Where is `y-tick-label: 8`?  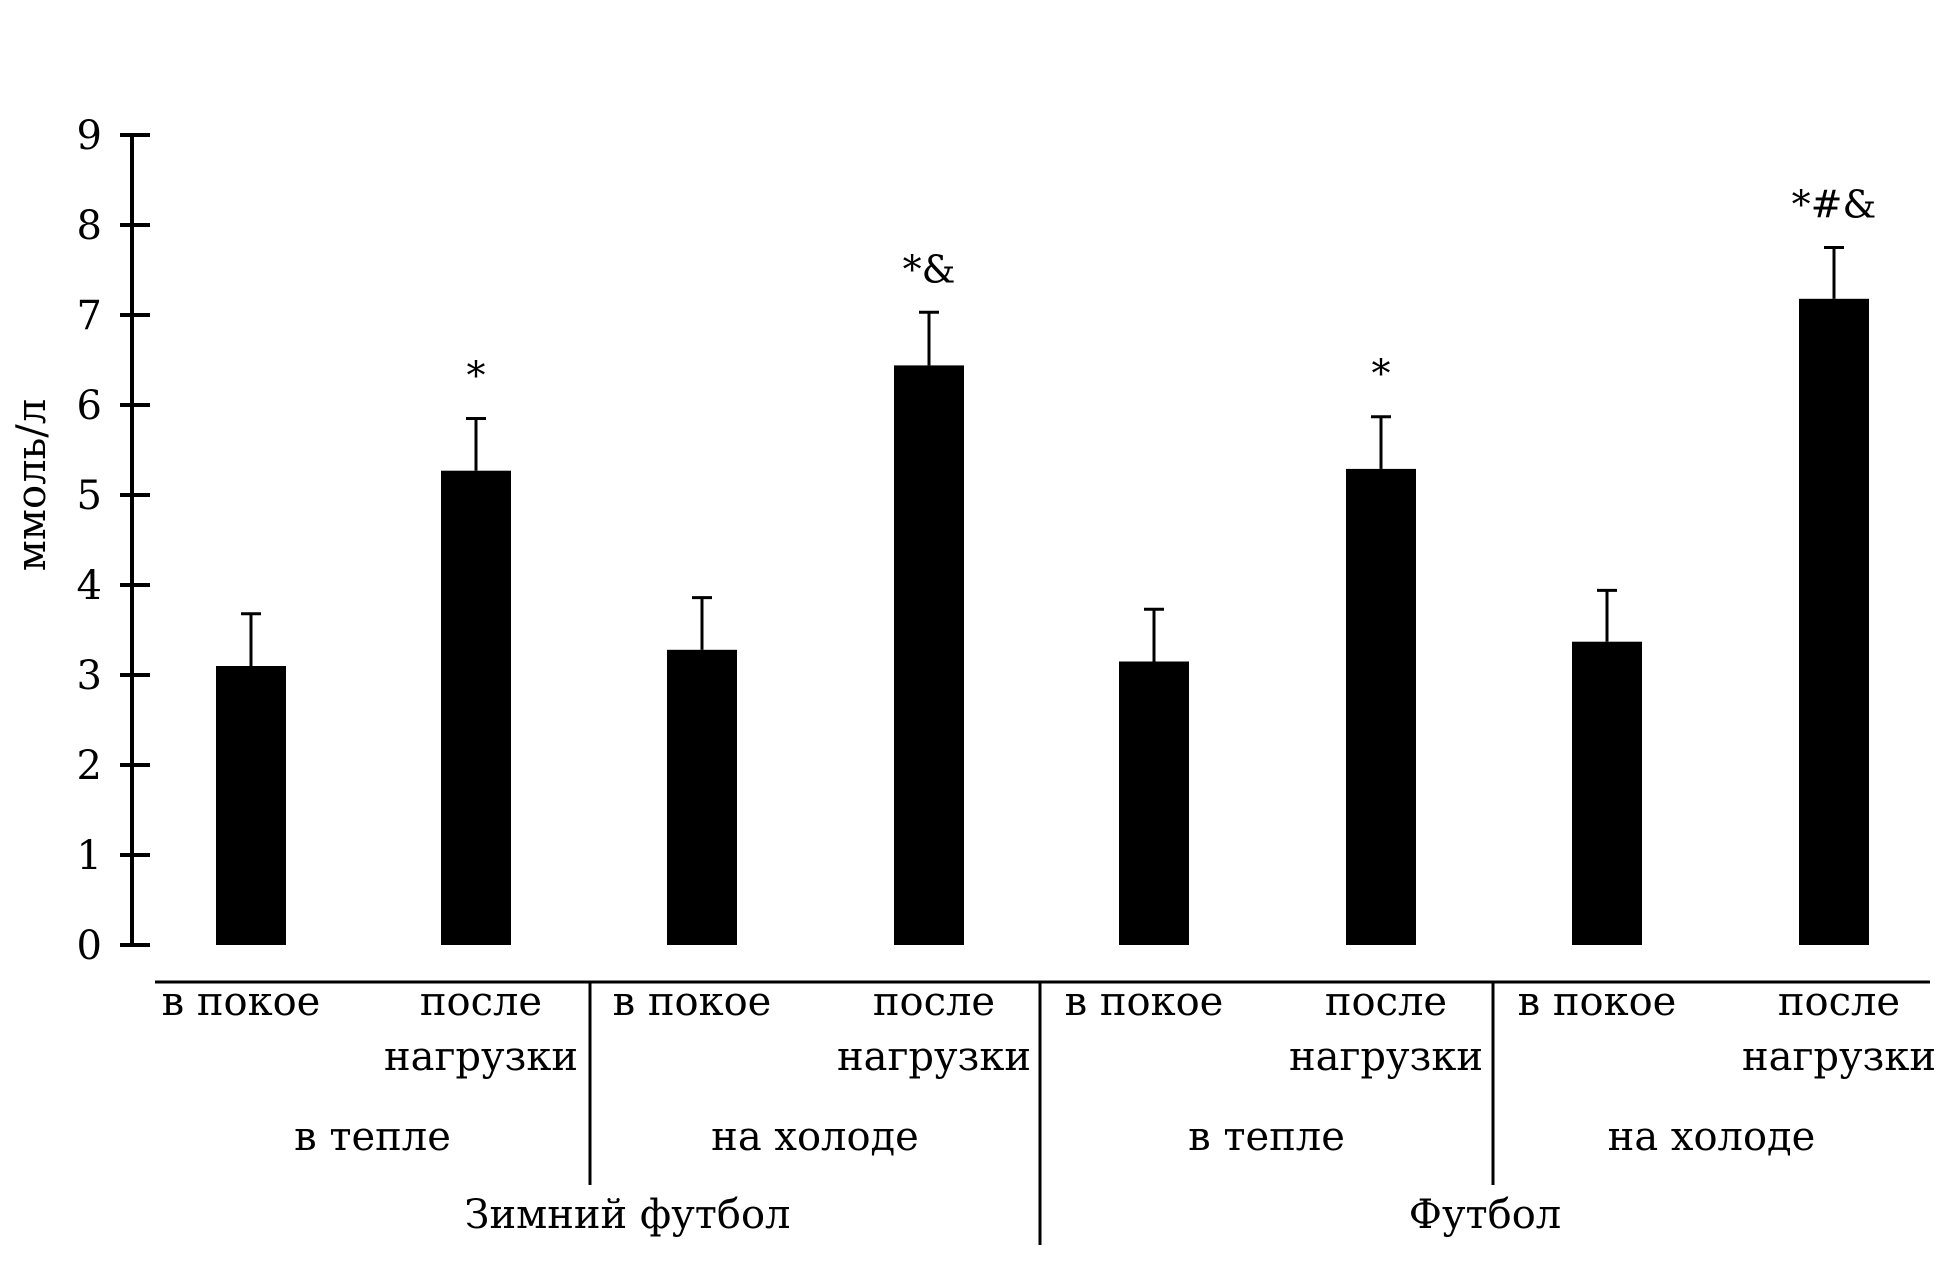
y-tick-label: 8 is located at coordinates (89, 226).